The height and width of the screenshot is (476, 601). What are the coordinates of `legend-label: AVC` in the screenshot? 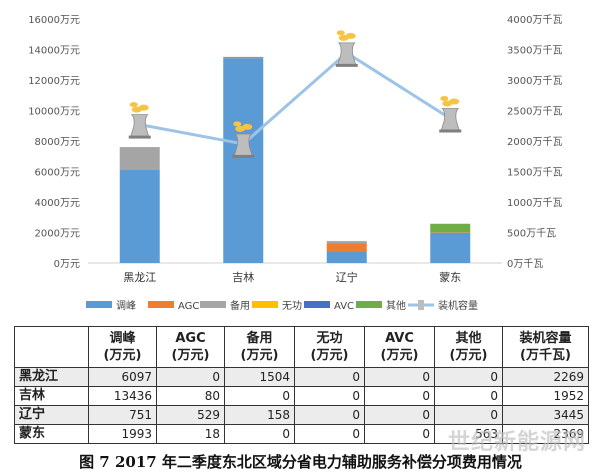 It's located at (344, 306).